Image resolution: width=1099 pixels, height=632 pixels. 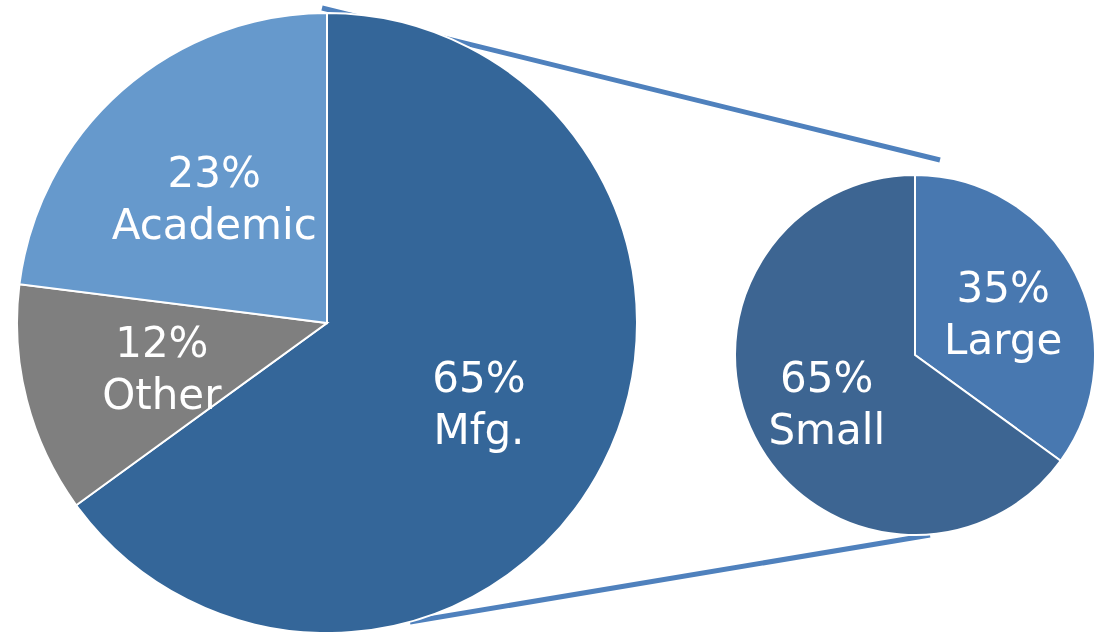 What do you see at coordinates (214, 173) in the screenshot?
I see `data-label: 23%` at bounding box center [214, 173].